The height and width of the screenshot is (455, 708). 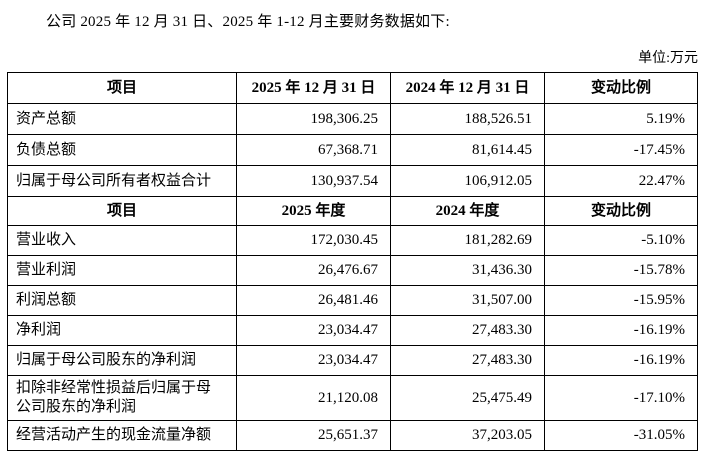 I want to click on column-header-2025-year: 2025 年度, so click(x=313, y=211).